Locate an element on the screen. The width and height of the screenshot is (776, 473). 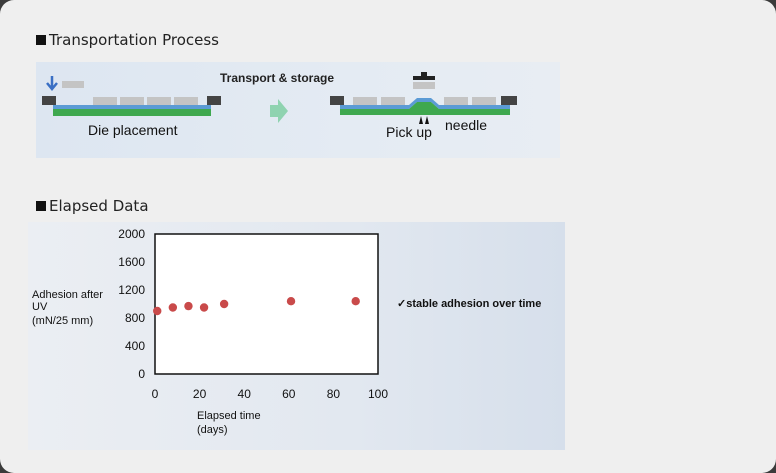
transport-section-title: Transportation Process is located at coordinates (127, 40).